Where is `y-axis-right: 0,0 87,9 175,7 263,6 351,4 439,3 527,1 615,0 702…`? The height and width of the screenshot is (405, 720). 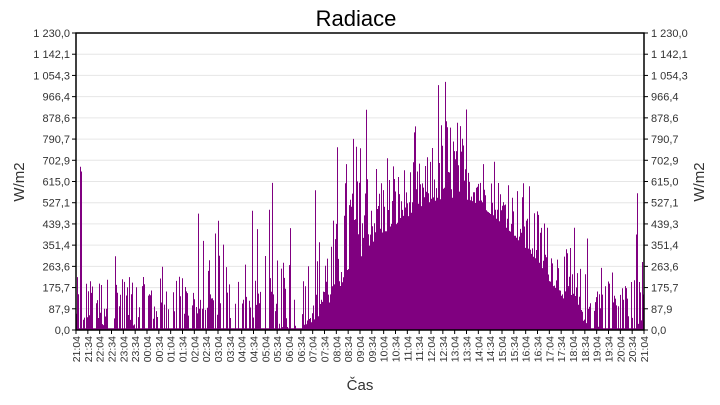
y-axis-right: 0,0 87,9 175,7 263,6 351,4 439,3 527,1 615,0 702… is located at coordinates (666, 182).